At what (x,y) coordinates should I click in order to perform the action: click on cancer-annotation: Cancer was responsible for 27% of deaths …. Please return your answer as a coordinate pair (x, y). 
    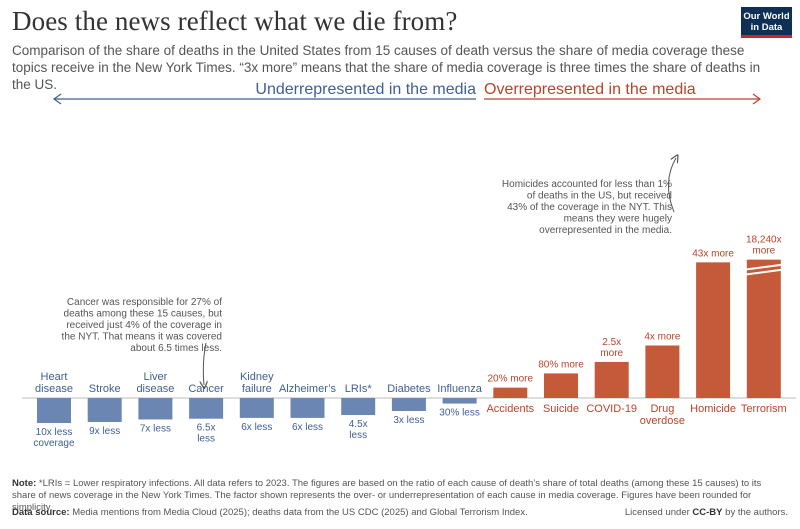
    Looking at the image, I should click on (142, 325).